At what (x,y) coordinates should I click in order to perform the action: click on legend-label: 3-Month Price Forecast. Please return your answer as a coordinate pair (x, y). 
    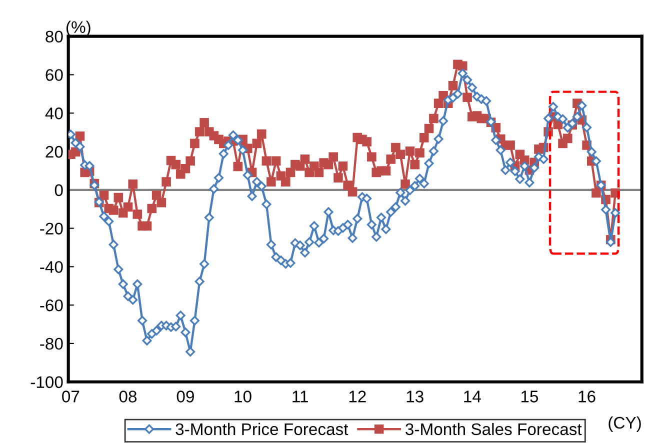
    Looking at the image, I should click on (262, 429).